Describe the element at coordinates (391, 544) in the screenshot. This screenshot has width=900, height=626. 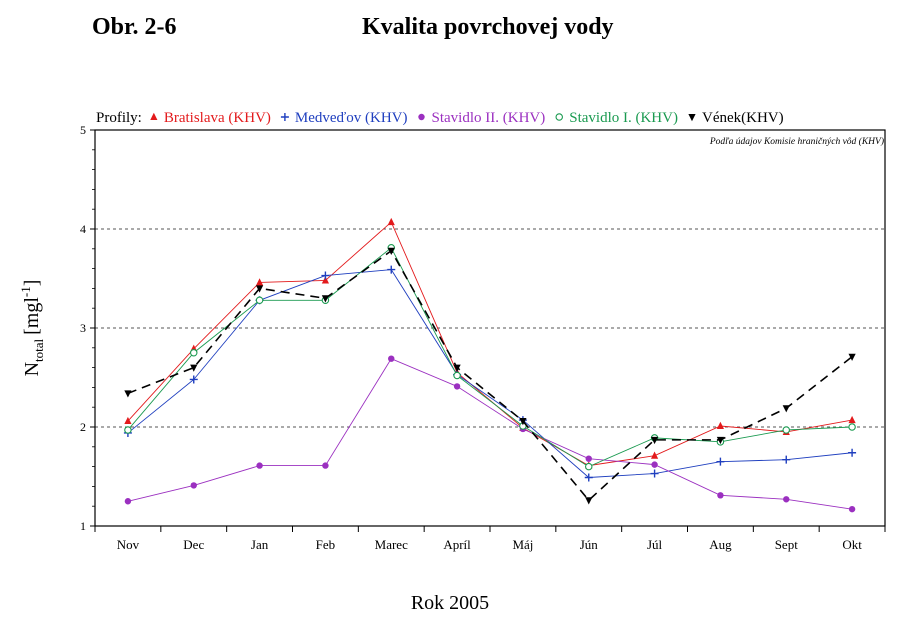
I see `x-tick-label: Marec` at that location.